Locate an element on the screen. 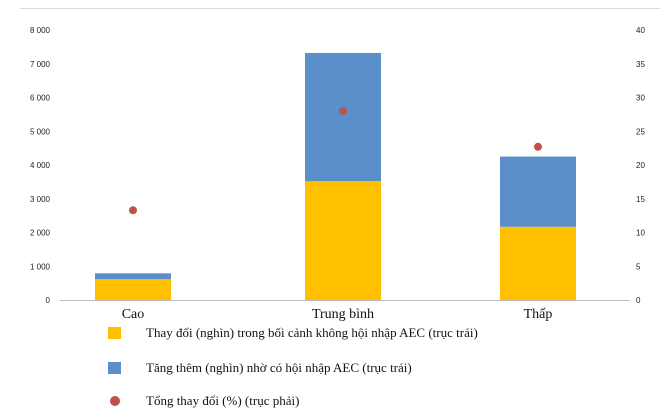 The width and height of the screenshot is (664, 419). y-right-tick-label: 30 is located at coordinates (640, 98).